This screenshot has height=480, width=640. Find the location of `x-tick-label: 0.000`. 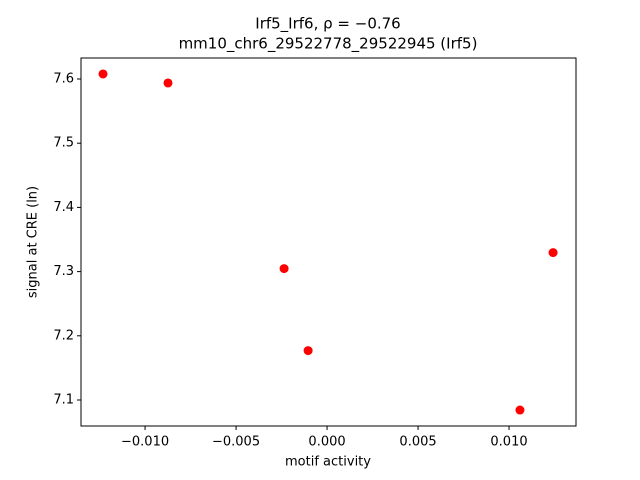

x-tick-label: 0.000 is located at coordinates (326, 442).